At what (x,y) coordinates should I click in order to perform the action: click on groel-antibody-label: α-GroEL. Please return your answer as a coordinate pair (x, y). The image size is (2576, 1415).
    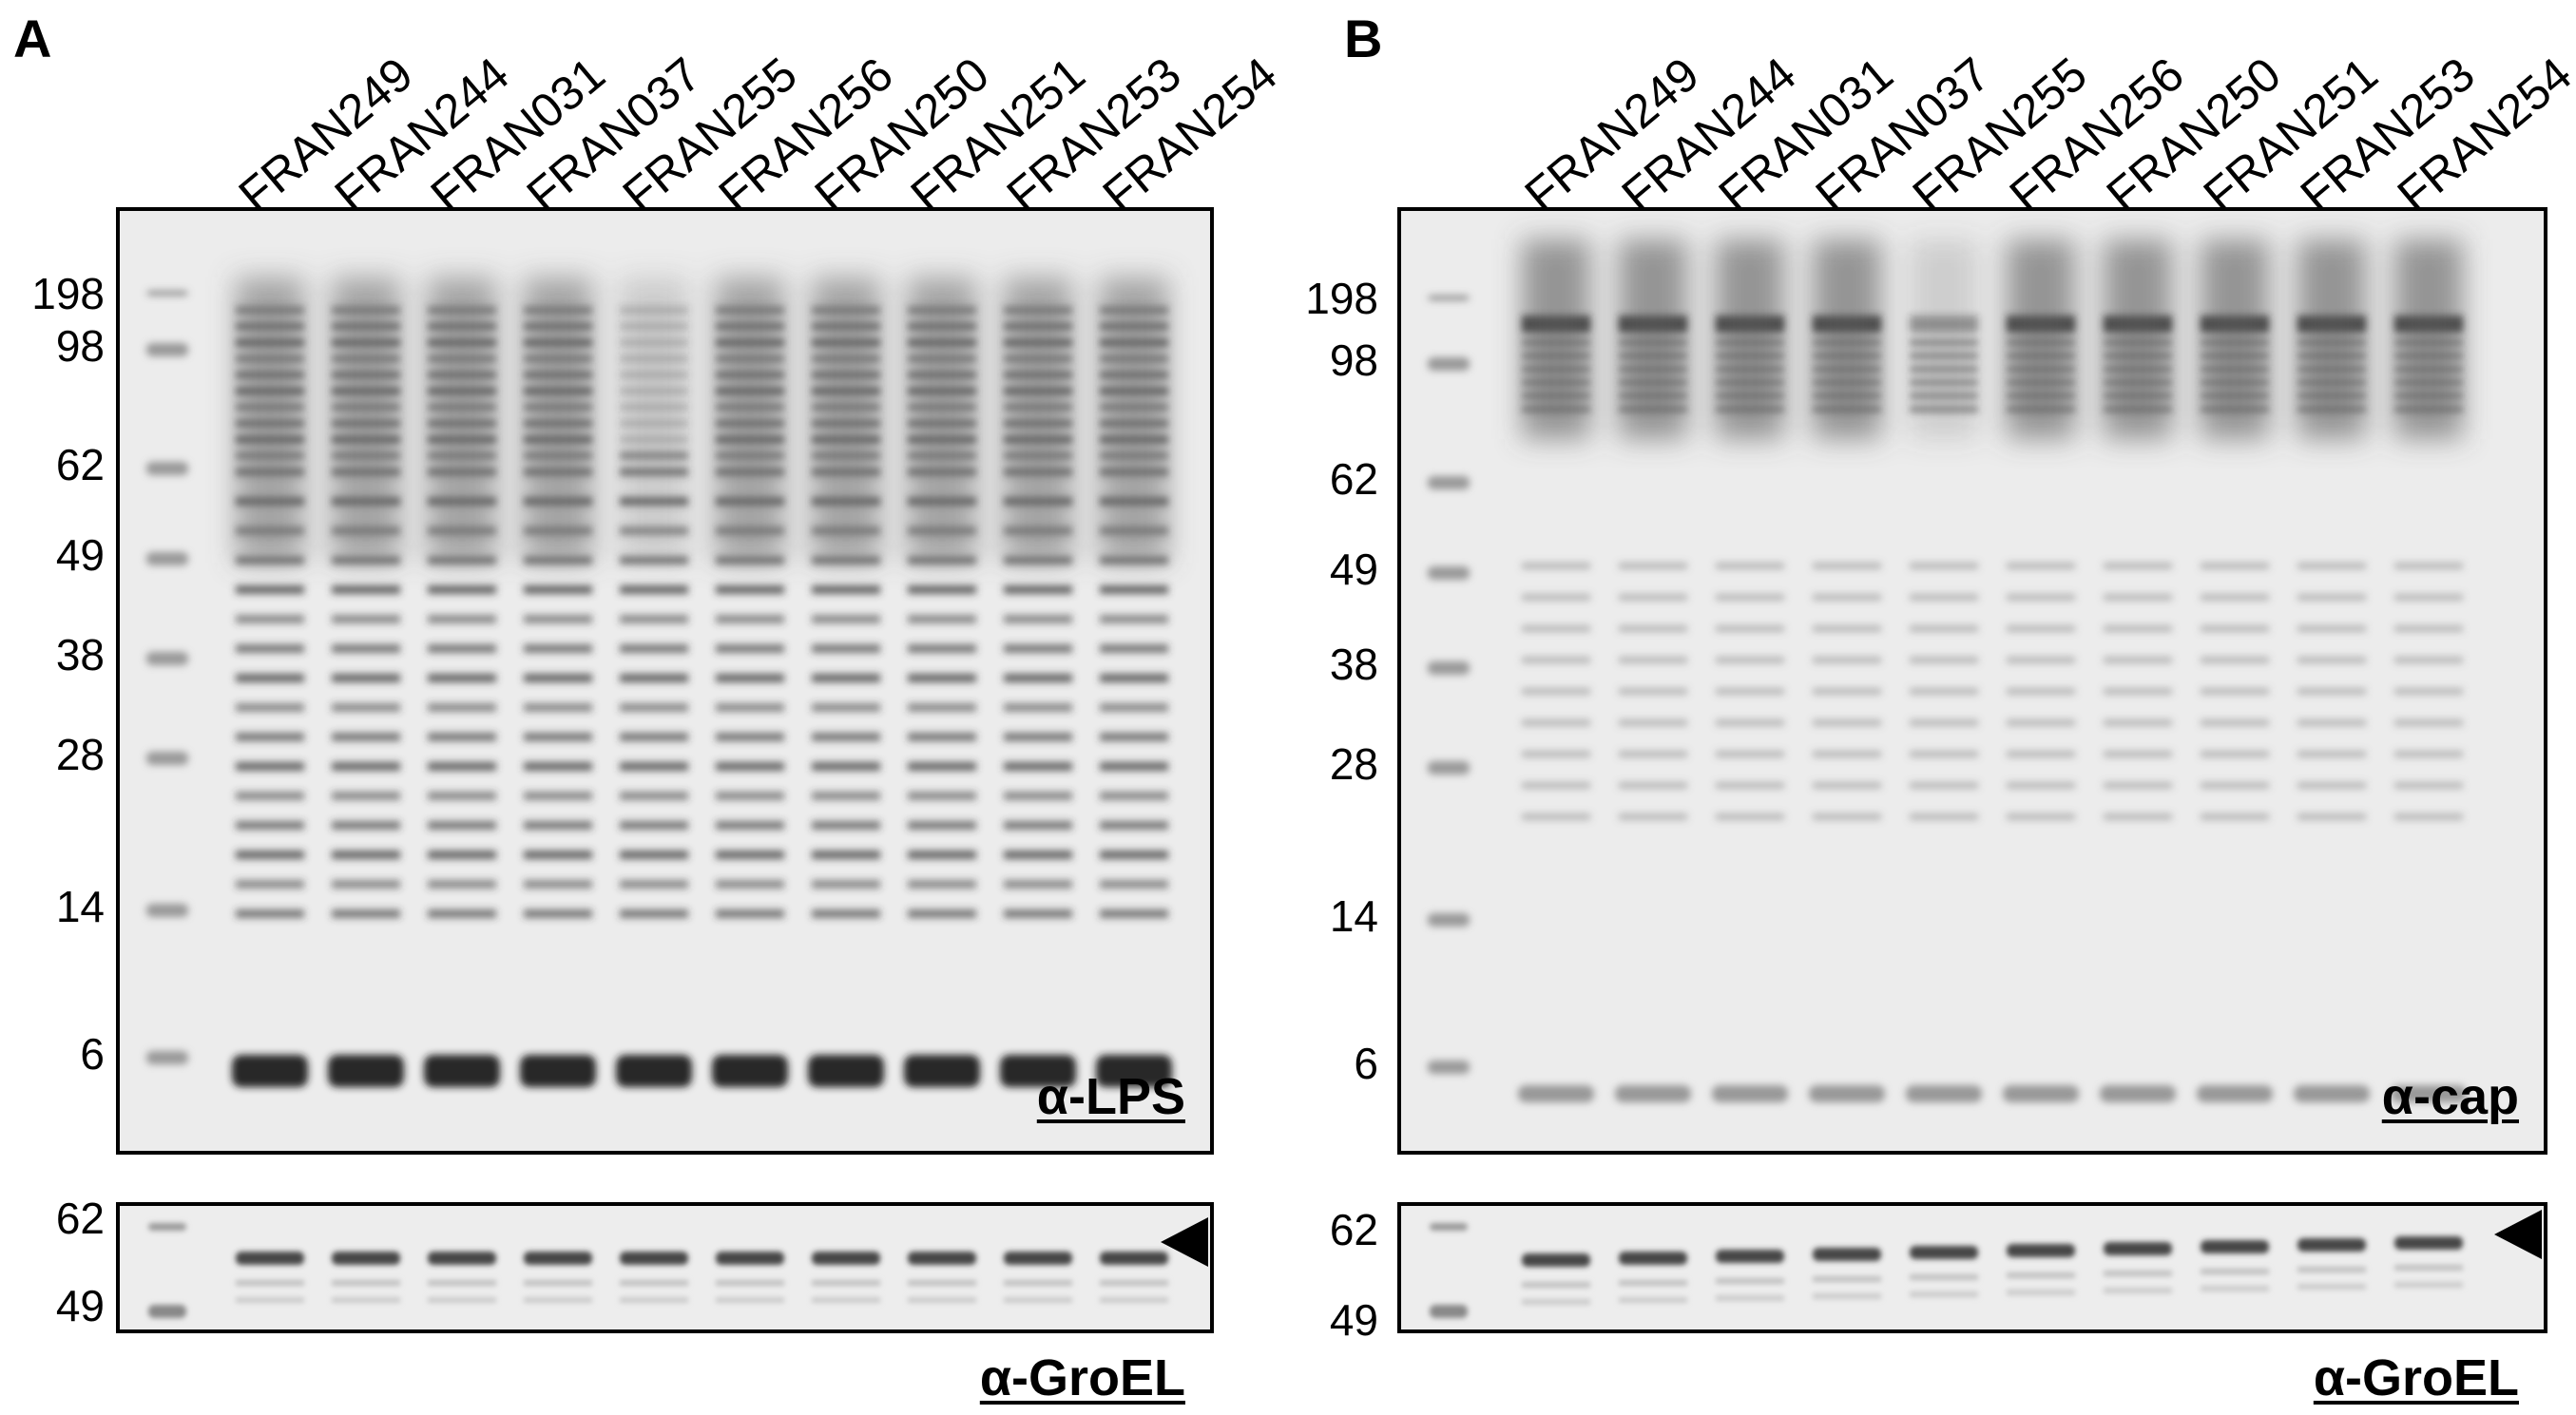
    Looking at the image, I should click on (1082, 1377).